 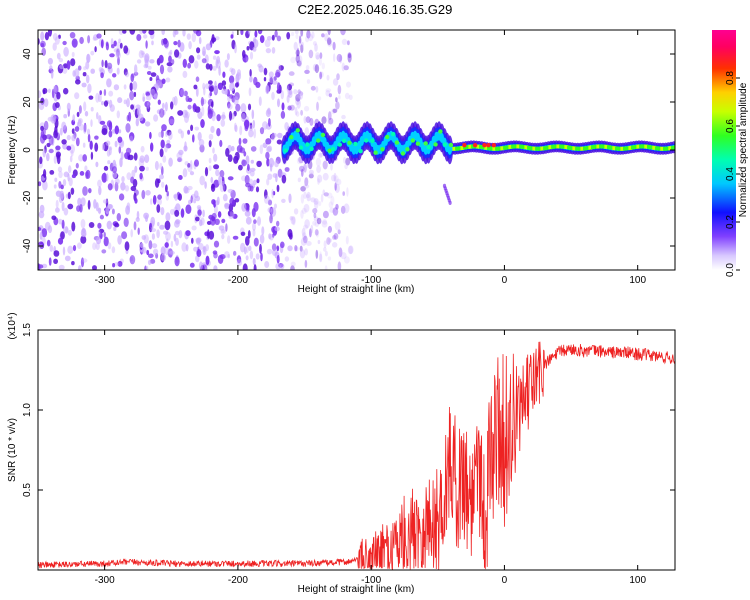 I want to click on streak-blob, so click(x=450, y=202).